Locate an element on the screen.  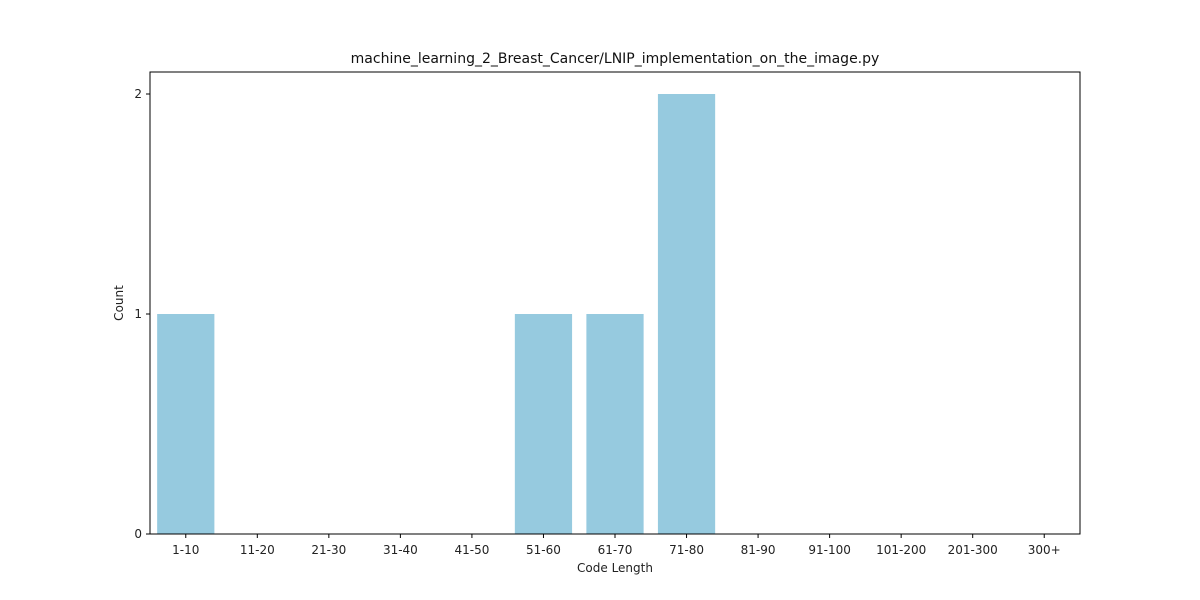
y-tick-label: 1 is located at coordinates (138, 314).